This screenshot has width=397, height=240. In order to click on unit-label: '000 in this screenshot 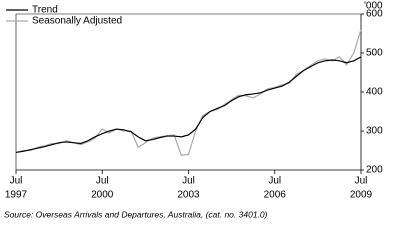, I will do `click(373, 6)`.